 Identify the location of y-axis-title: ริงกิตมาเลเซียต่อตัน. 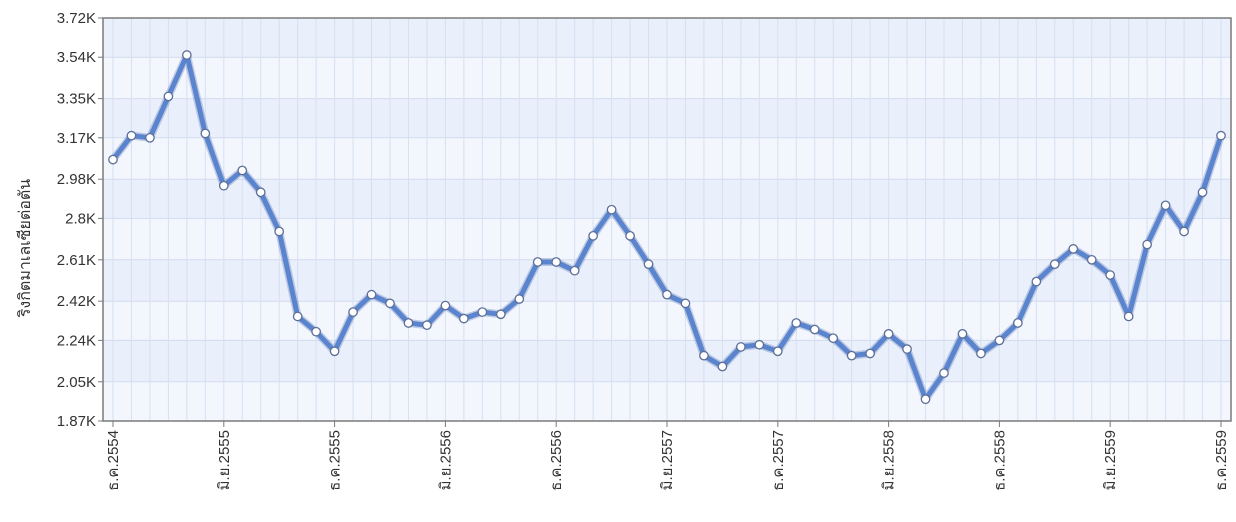
(25, 248).